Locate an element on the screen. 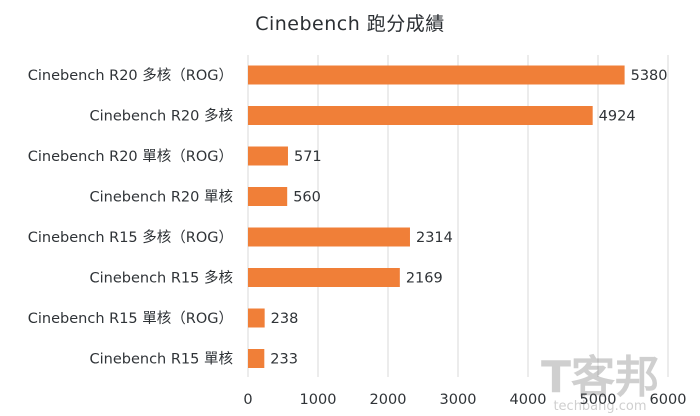 This screenshot has width=700, height=416. category-label-3: Cinebench R20 單核 is located at coordinates (162, 197).